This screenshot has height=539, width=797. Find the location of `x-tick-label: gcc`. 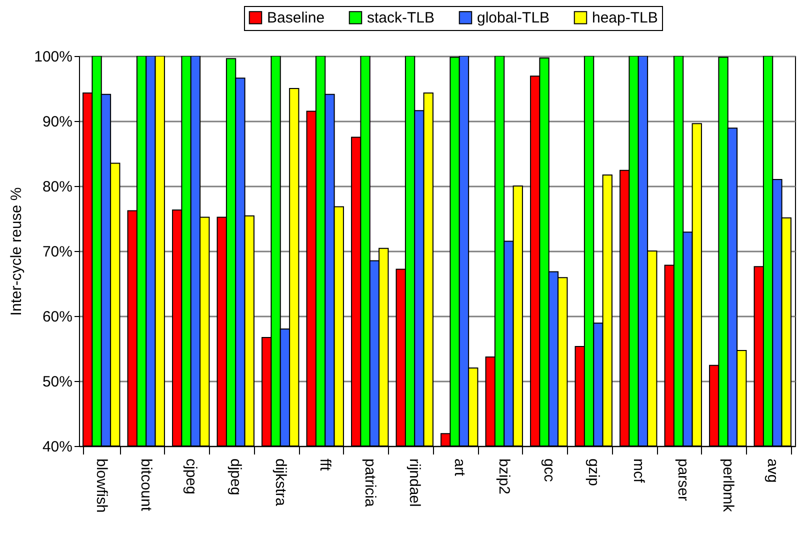

x-tick-label: gcc is located at coordinates (549, 470).